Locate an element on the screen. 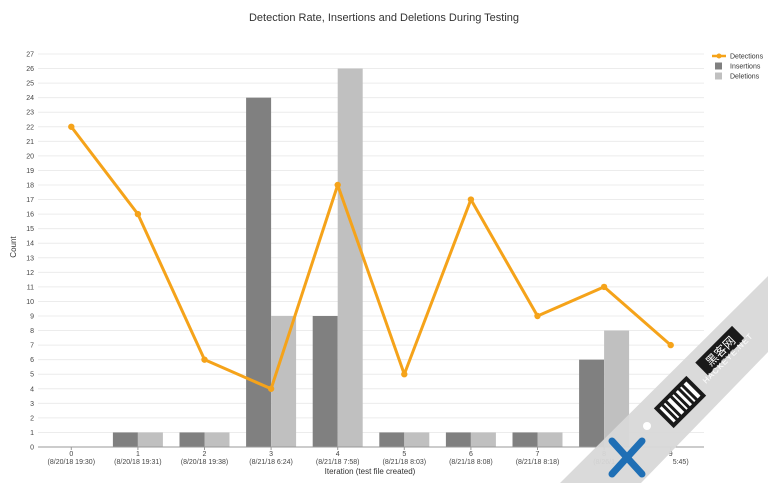 Image resolution: width=768 pixels, height=488 pixels. y-tick-label: 22 is located at coordinates (30, 127).